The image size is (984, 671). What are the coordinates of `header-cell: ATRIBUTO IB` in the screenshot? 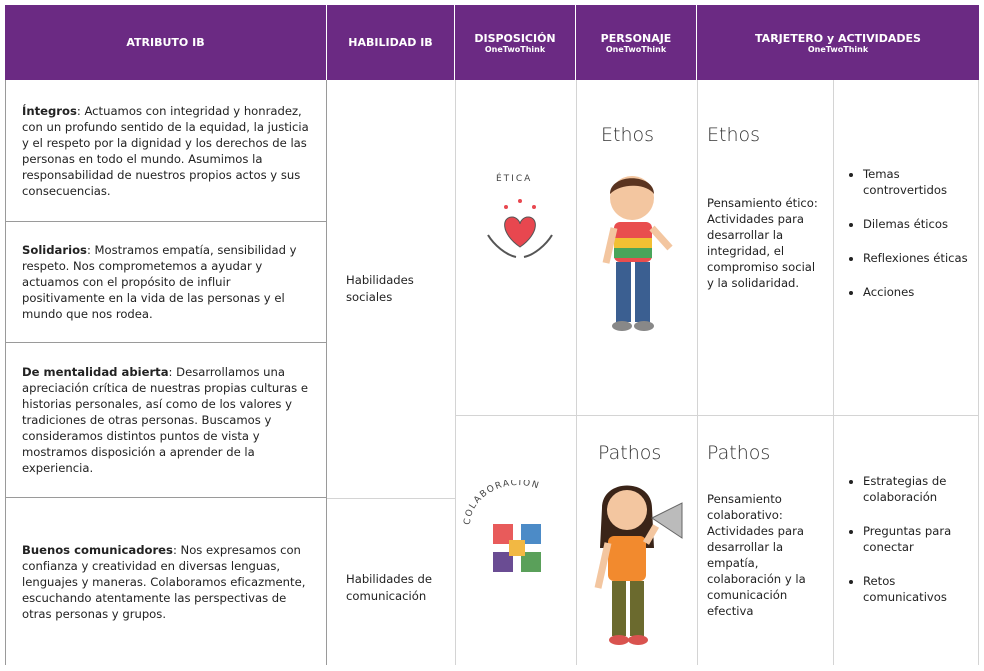 It's located at (166, 42).